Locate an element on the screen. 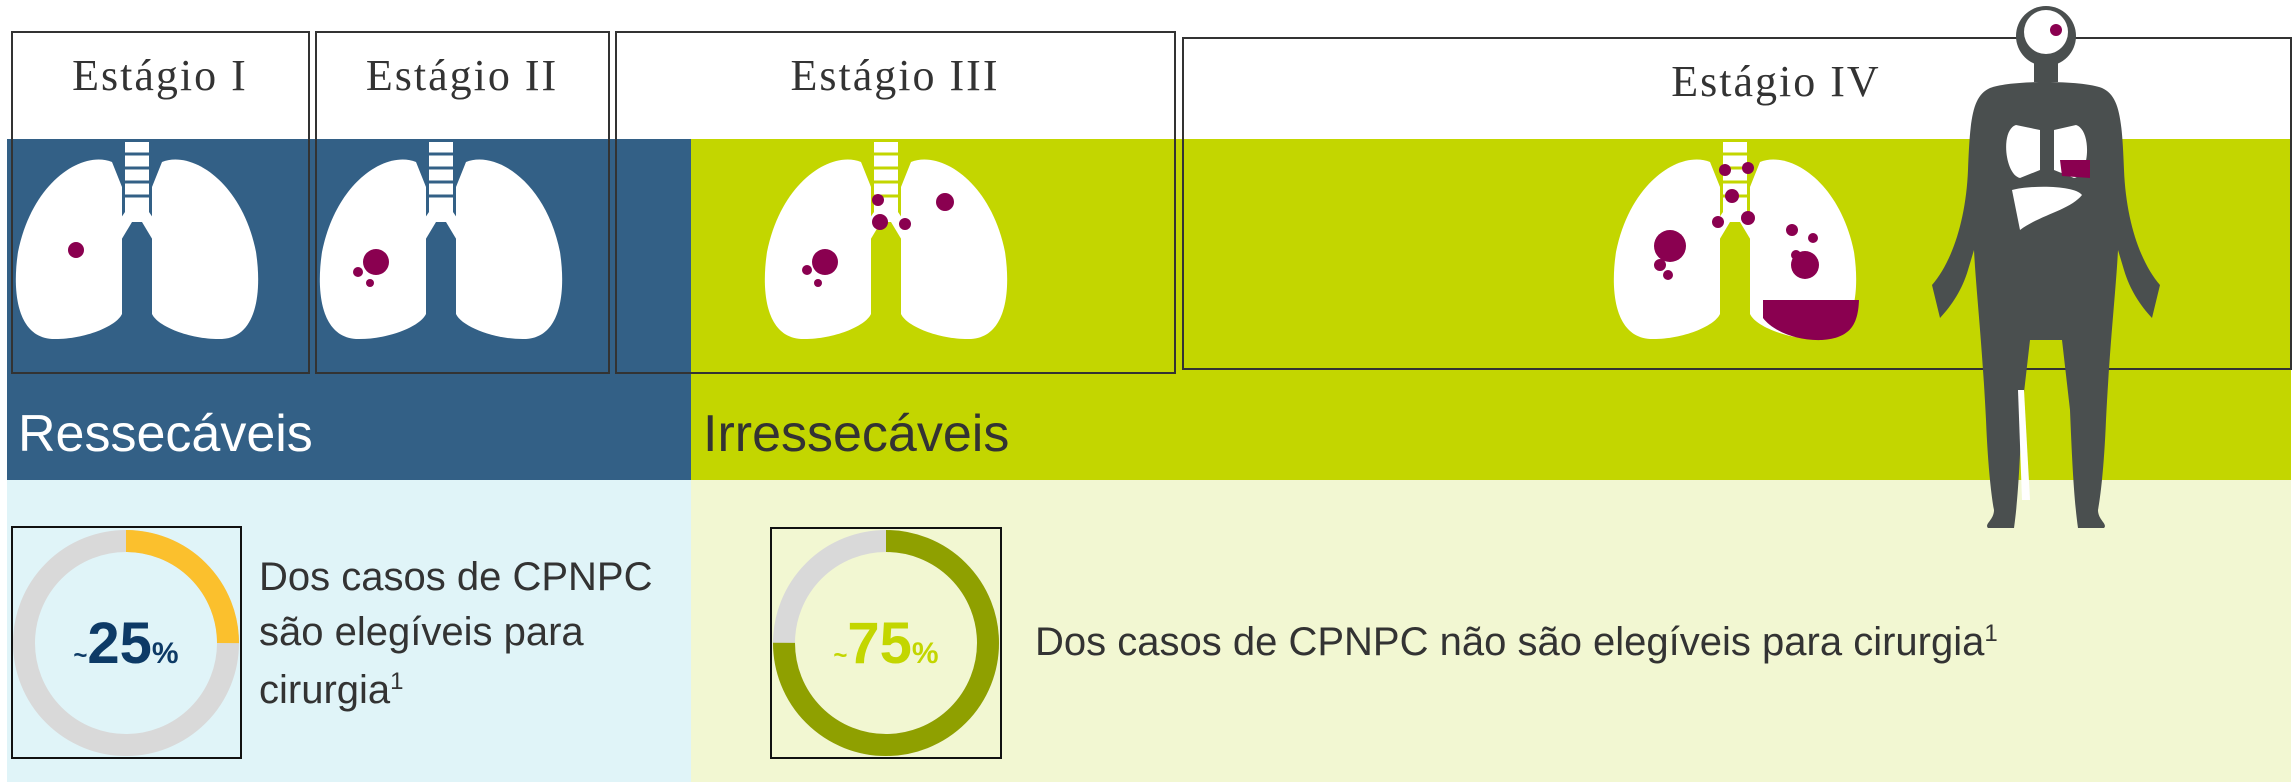 The width and height of the screenshot is (2295, 782). description-line: são elegíveis para is located at coordinates (421, 632).